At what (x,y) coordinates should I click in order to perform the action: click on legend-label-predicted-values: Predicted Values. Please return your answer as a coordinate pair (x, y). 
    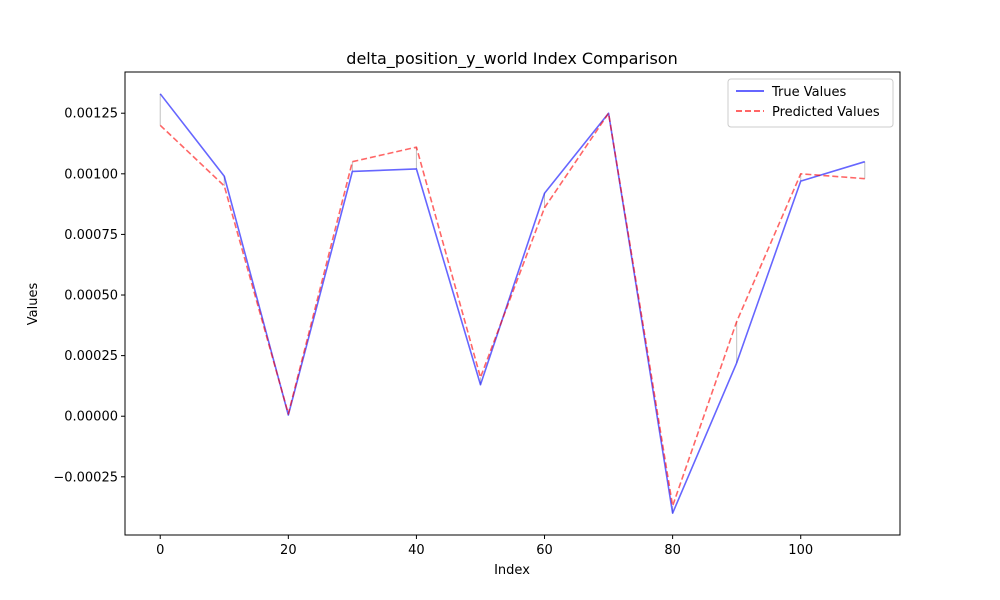
    Looking at the image, I should click on (826, 112).